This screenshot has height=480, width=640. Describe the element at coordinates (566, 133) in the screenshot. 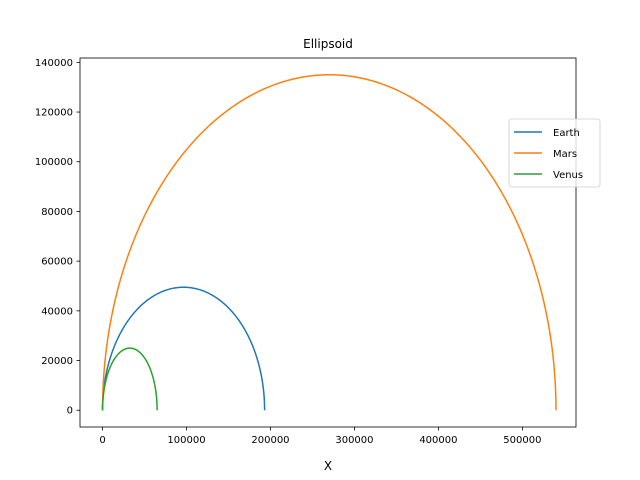

I see `legend-label-earth: Earth` at that location.